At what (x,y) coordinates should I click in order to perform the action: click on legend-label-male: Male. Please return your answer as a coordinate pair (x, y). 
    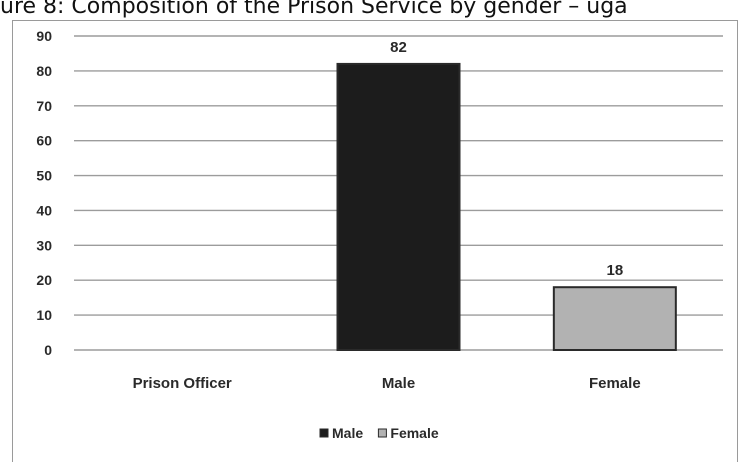
    Looking at the image, I should click on (347, 433).